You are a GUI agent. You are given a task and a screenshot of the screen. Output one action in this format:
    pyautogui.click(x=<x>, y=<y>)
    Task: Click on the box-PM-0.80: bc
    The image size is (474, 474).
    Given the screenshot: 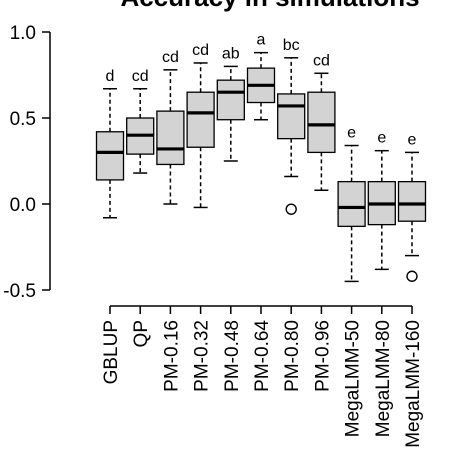 What is the action you would take?
    pyautogui.click(x=291, y=126)
    